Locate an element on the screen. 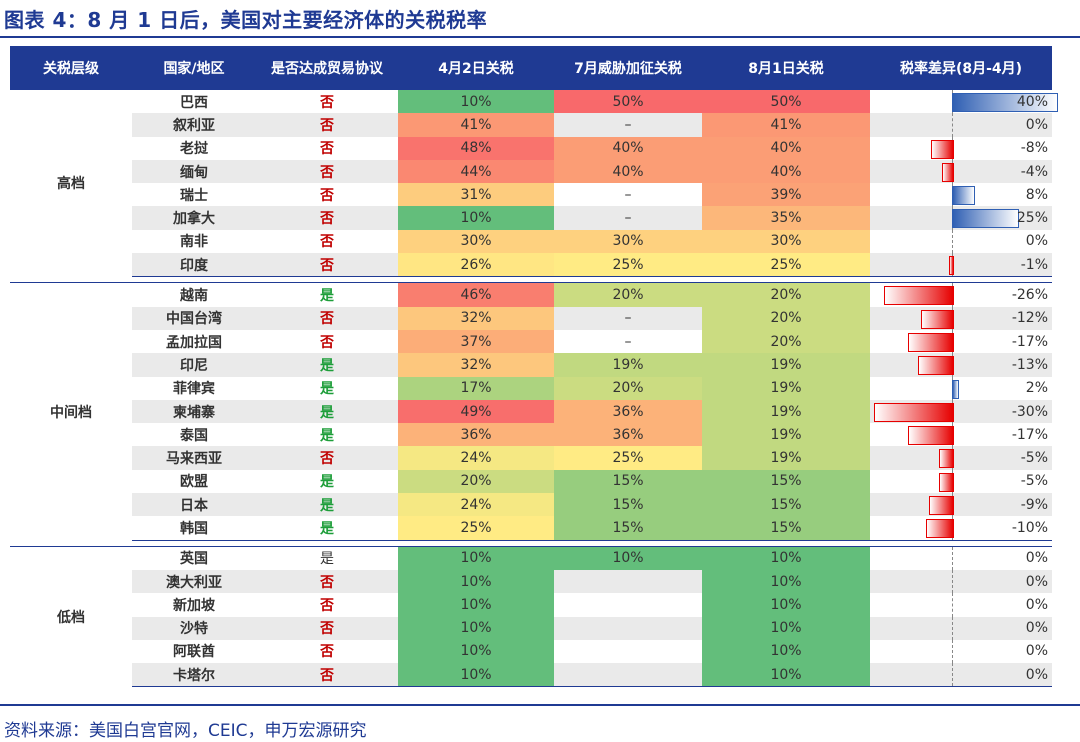 The image size is (1080, 742). apr-rate-cell: 44% is located at coordinates (476, 171).